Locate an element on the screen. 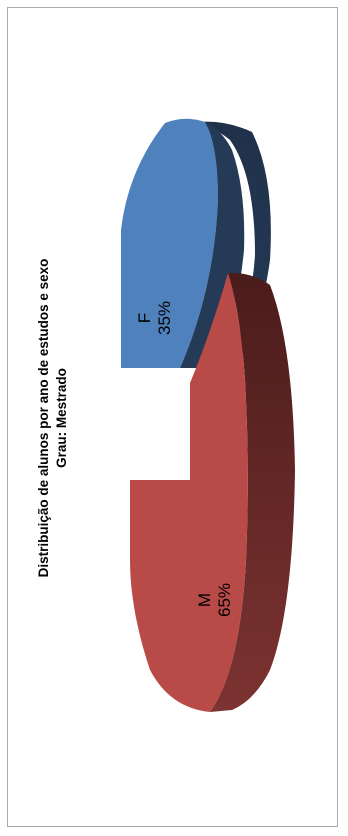 The image size is (348, 836). slice-m-depth is located at coordinates (252, 492).